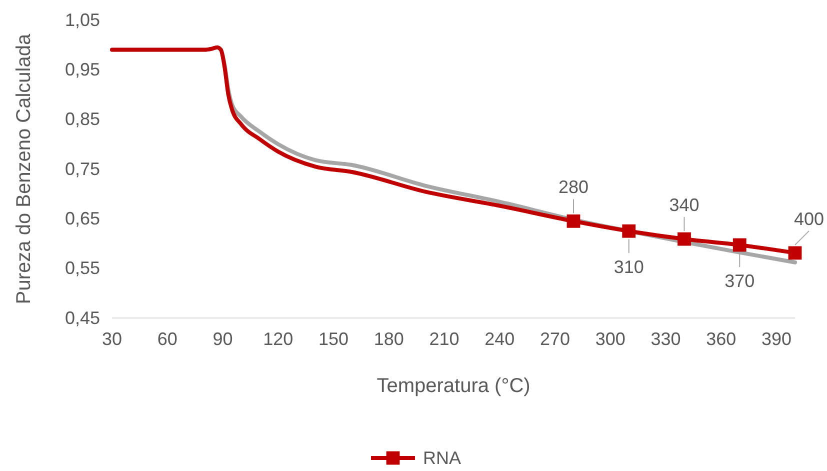 This screenshot has height=471, width=827. Describe the element at coordinates (629, 267) in the screenshot. I see `annotation: 310` at that location.